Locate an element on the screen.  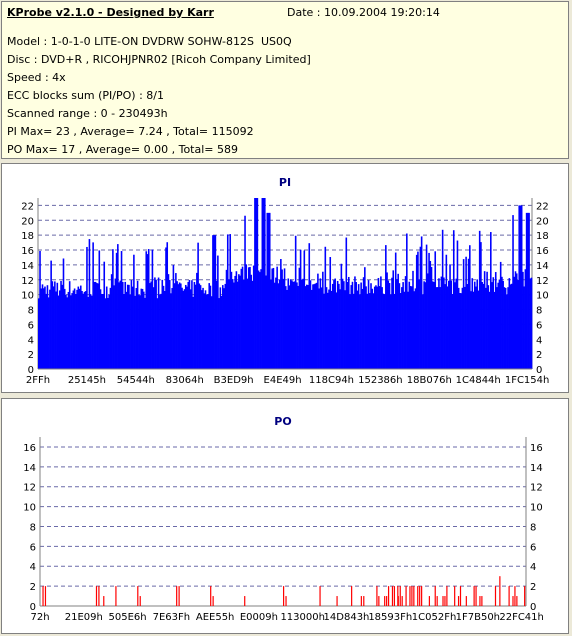
scan-date: Date : 10.09.2004 19:20:14 is located at coordinates (363, 12).